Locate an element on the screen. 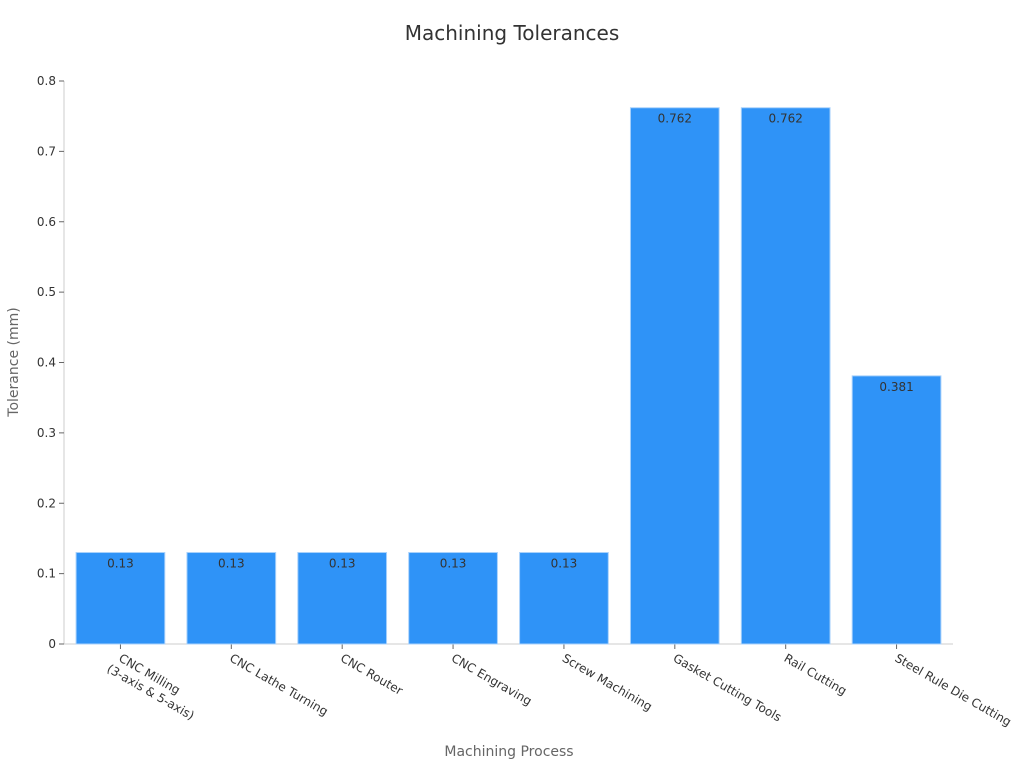 The width and height of the screenshot is (1024, 768). x-tick-label-line: CNC Lathe Turning is located at coordinates (278, 685).